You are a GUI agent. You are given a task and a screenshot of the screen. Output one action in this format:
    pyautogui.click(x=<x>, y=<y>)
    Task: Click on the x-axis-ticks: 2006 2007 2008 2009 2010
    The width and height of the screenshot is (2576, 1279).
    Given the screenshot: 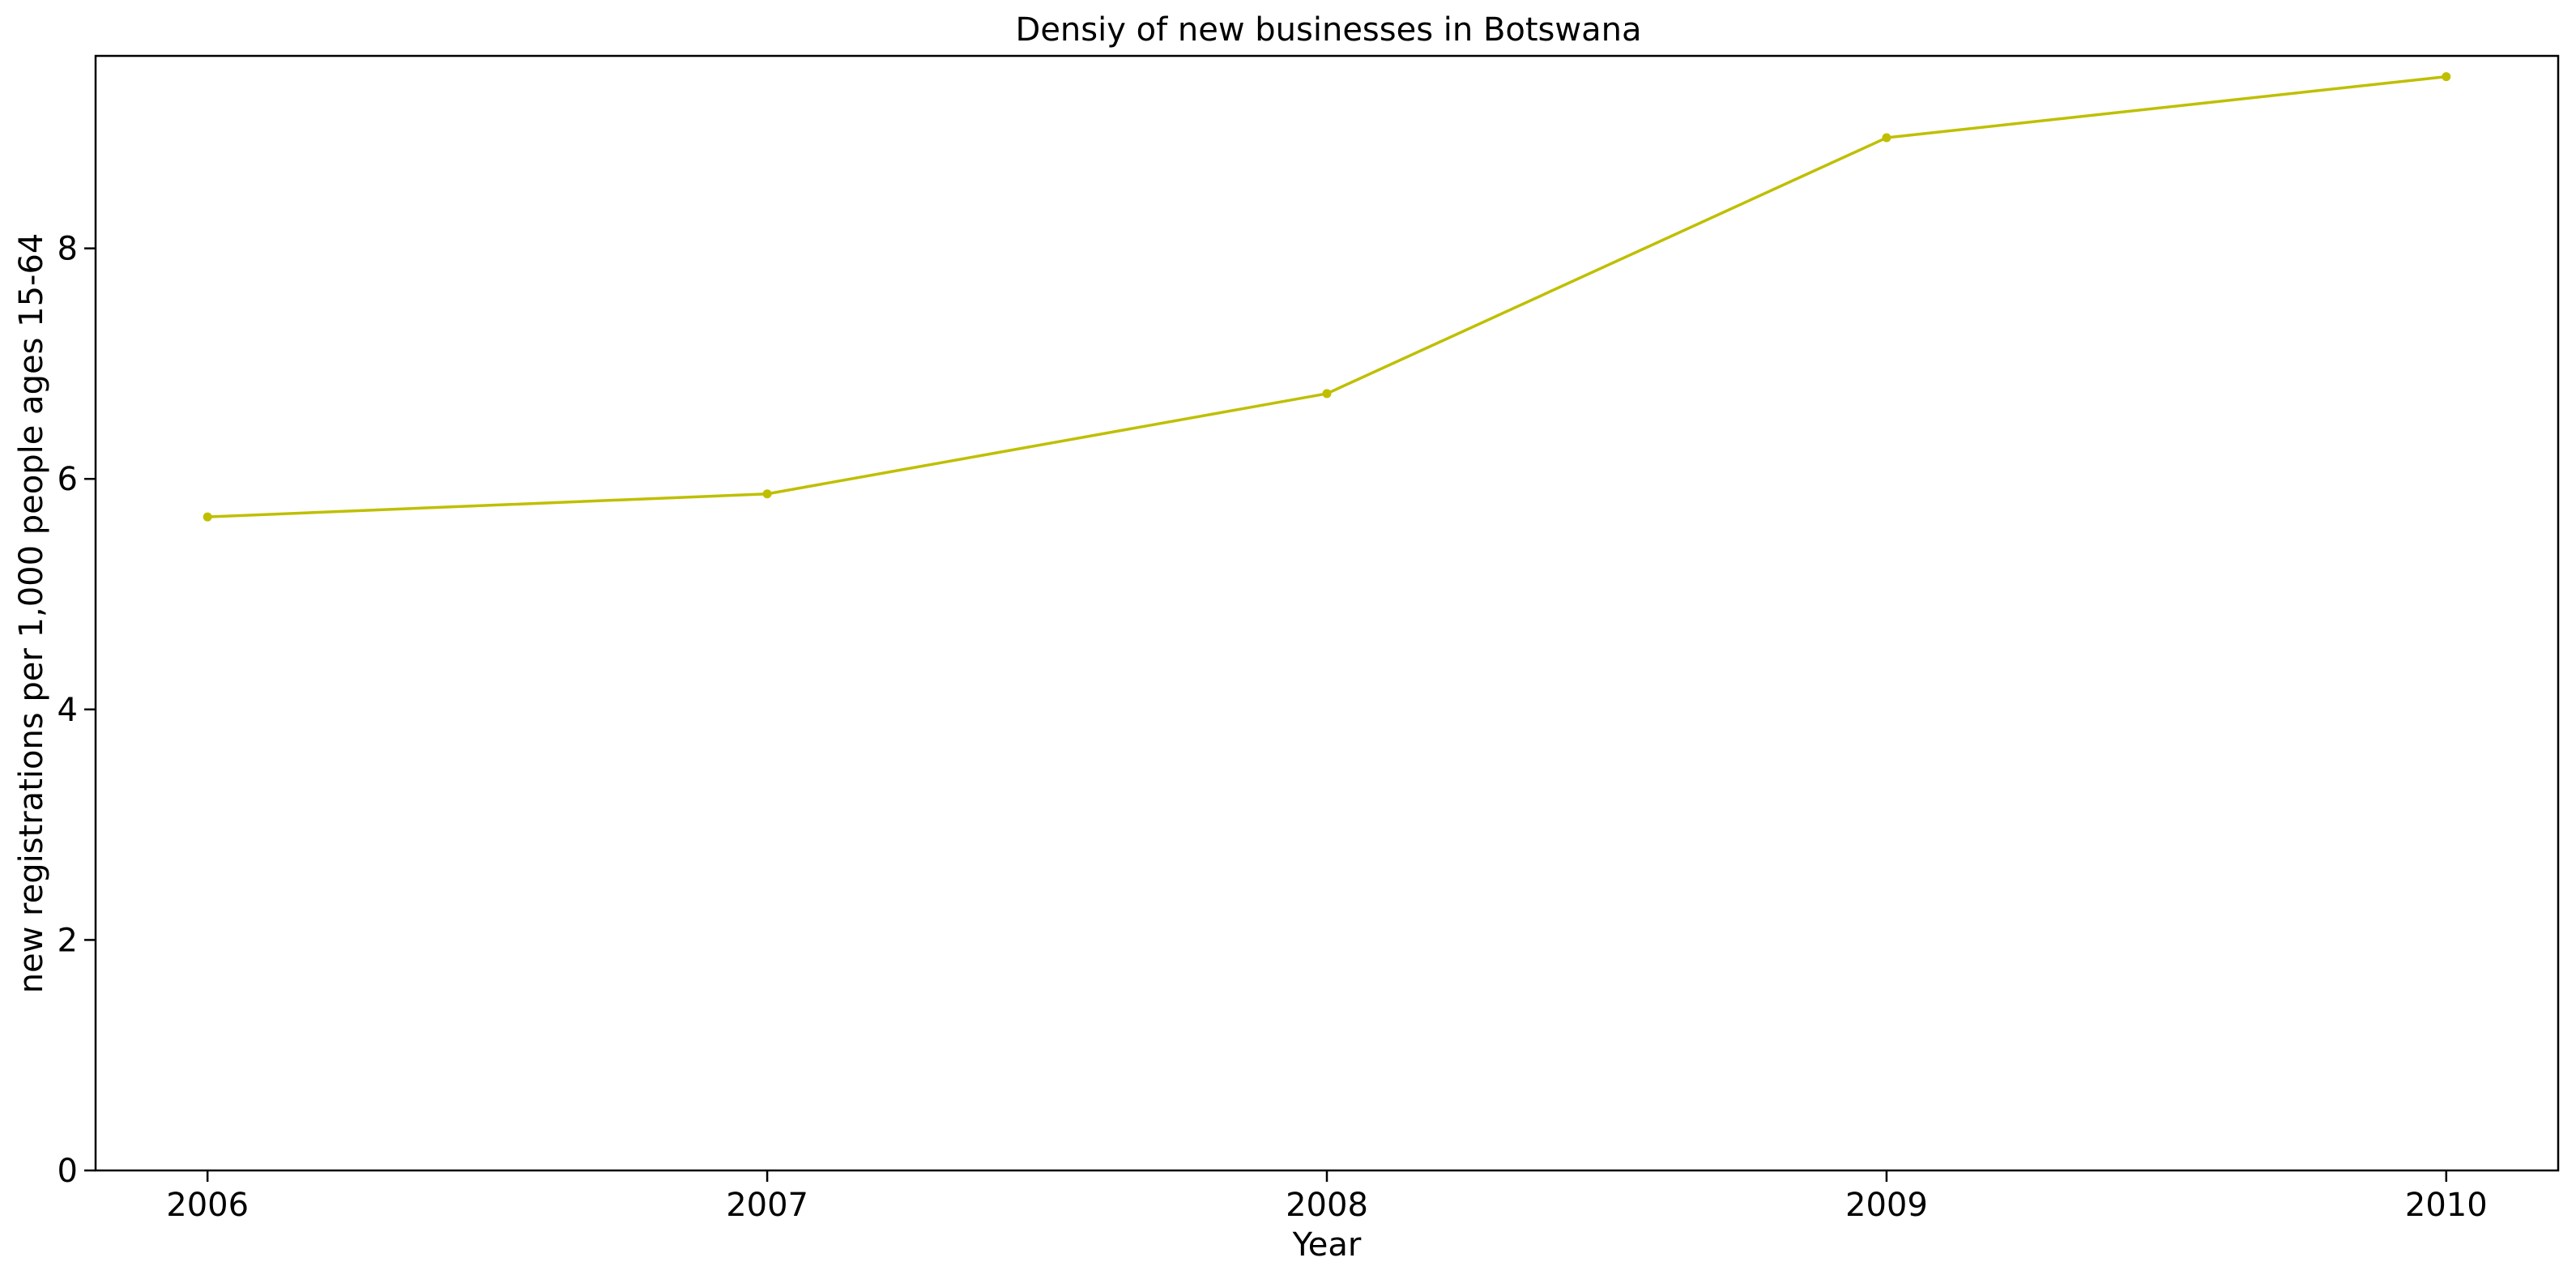 What is the action you would take?
    pyautogui.click(x=1327, y=1197)
    